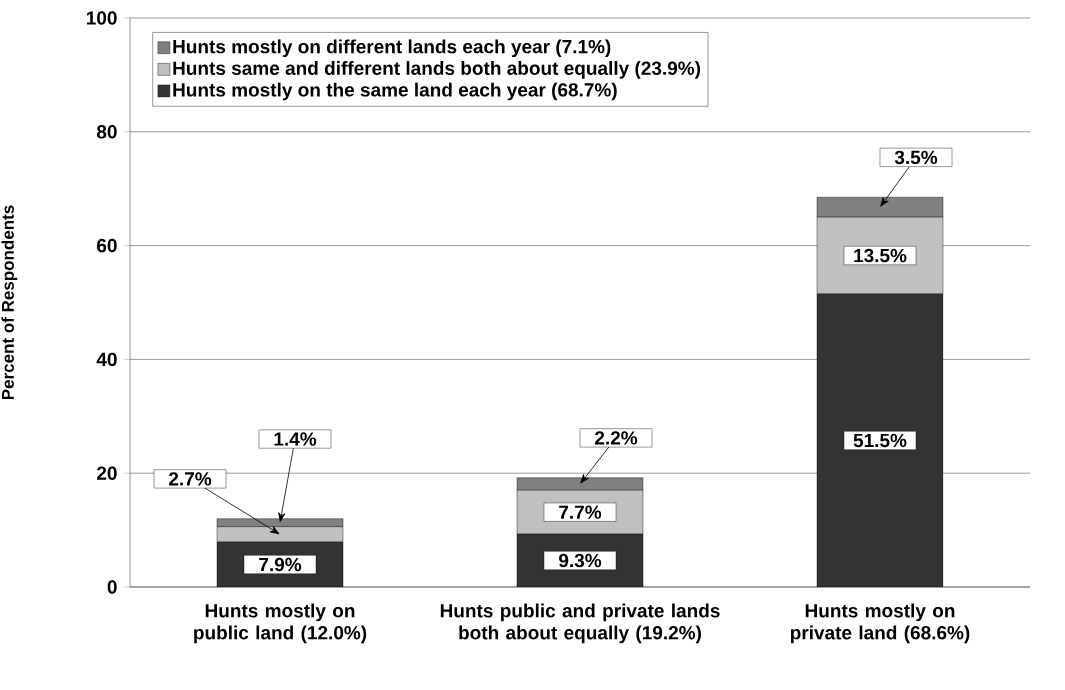 This screenshot has width=1065, height=690. Describe the element at coordinates (880, 255) in the screenshot. I see `data-label: 13.5%` at that location.